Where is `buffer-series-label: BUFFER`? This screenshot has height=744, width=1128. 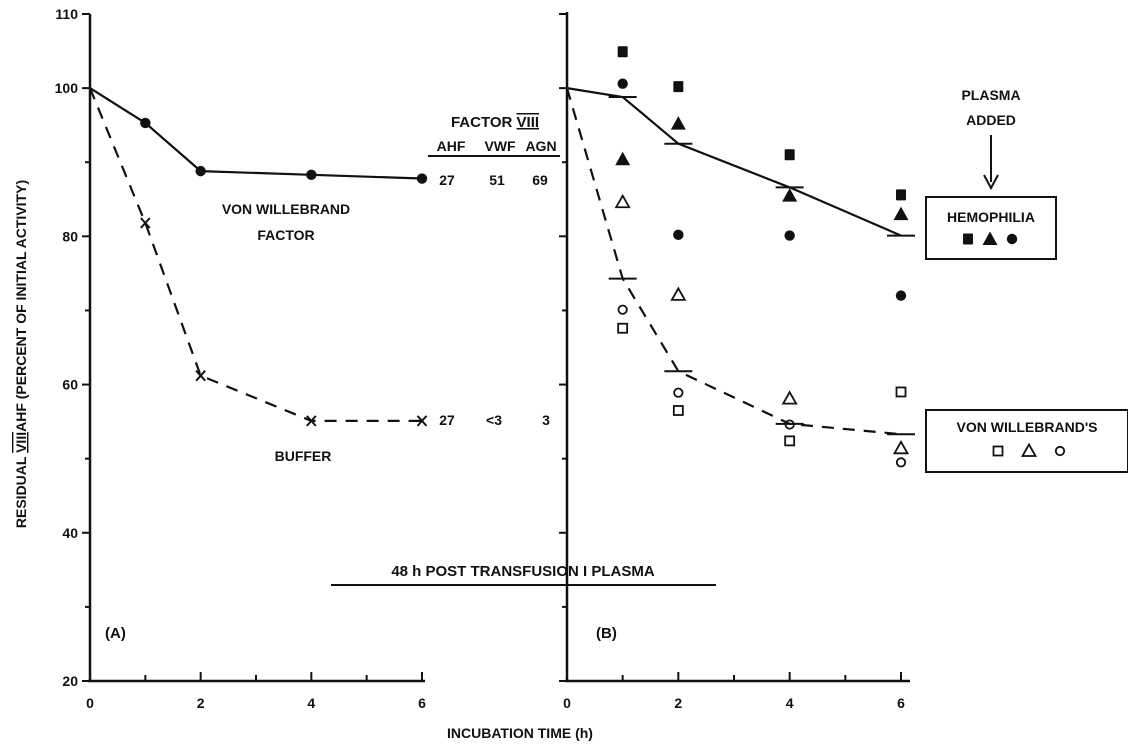
buffer-series-label: BUFFER is located at coordinates (303, 456).